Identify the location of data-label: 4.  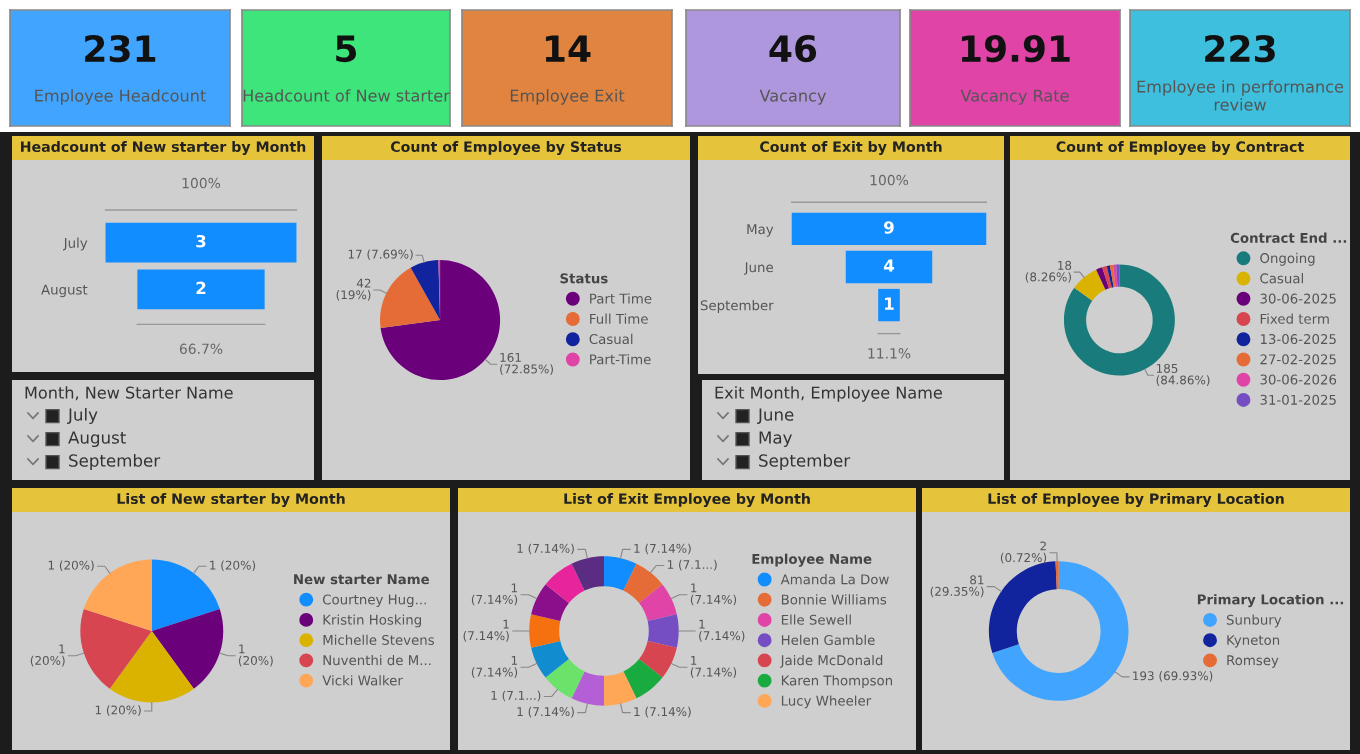
(889, 265).